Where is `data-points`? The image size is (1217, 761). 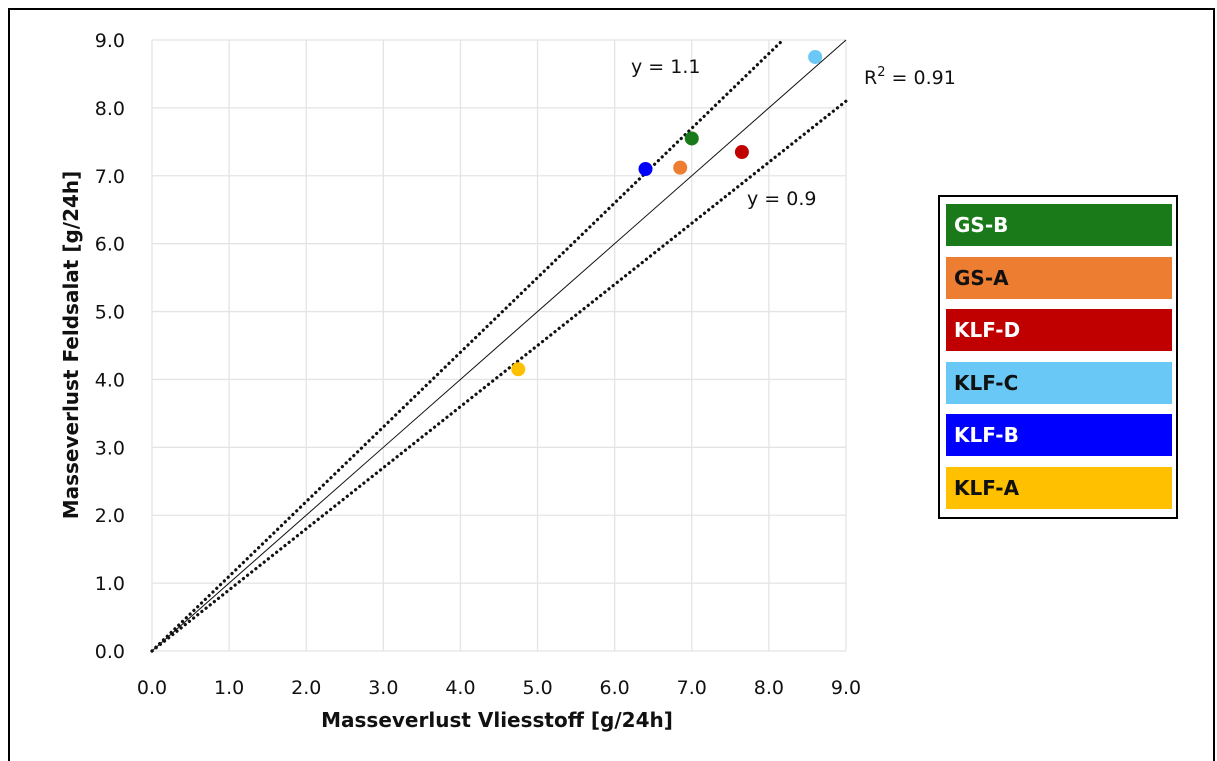
data-points is located at coordinates (667, 213).